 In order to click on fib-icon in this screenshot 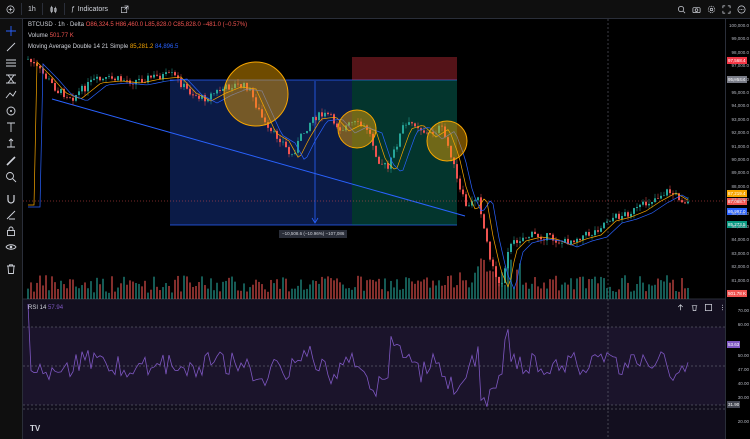, I will do `click(11, 63)`.